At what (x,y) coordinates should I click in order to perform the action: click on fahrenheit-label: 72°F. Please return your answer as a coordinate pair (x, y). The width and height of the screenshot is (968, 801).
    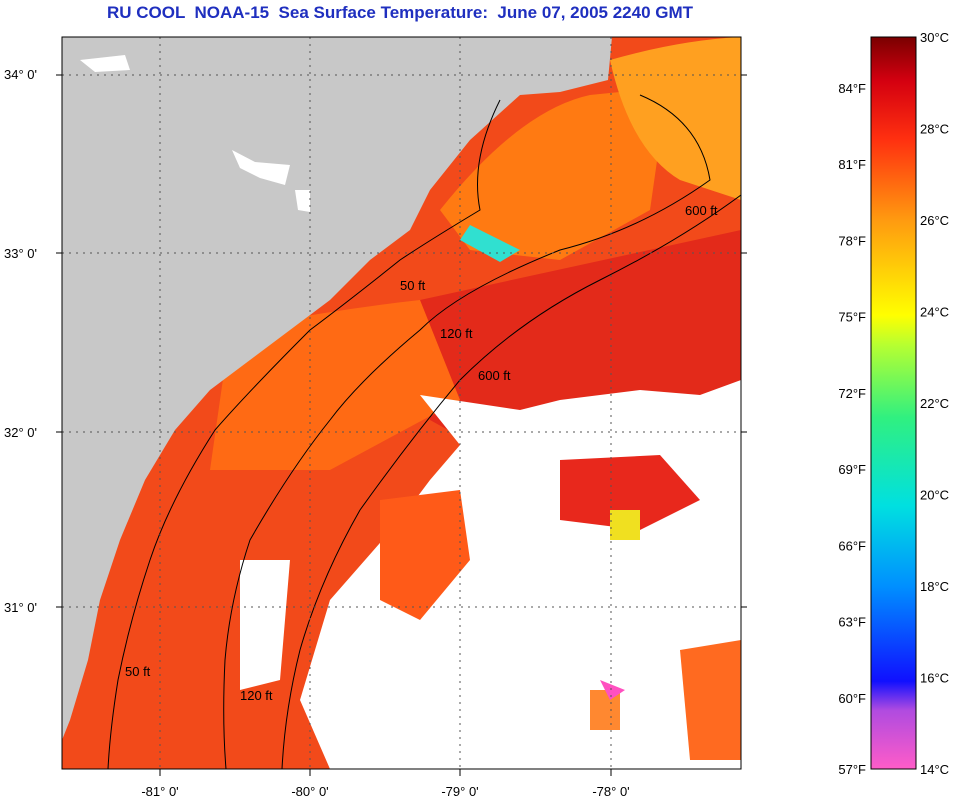
    Looking at the image, I should click on (852, 393).